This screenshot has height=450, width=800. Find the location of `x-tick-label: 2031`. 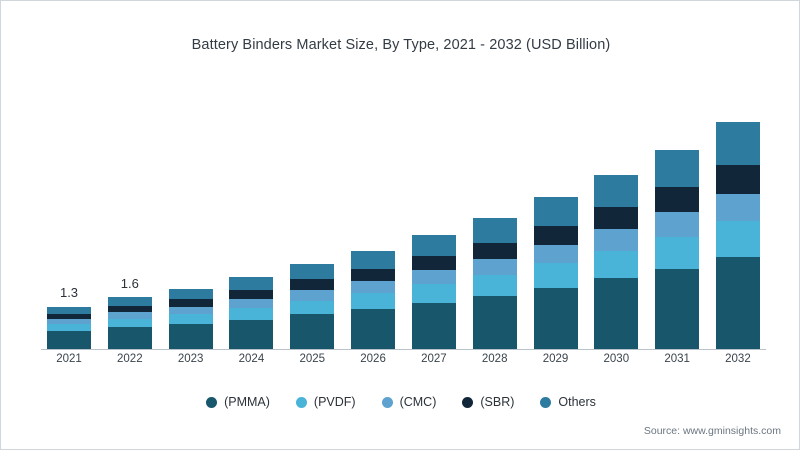

x-tick-label: 2031 is located at coordinates (677, 359).